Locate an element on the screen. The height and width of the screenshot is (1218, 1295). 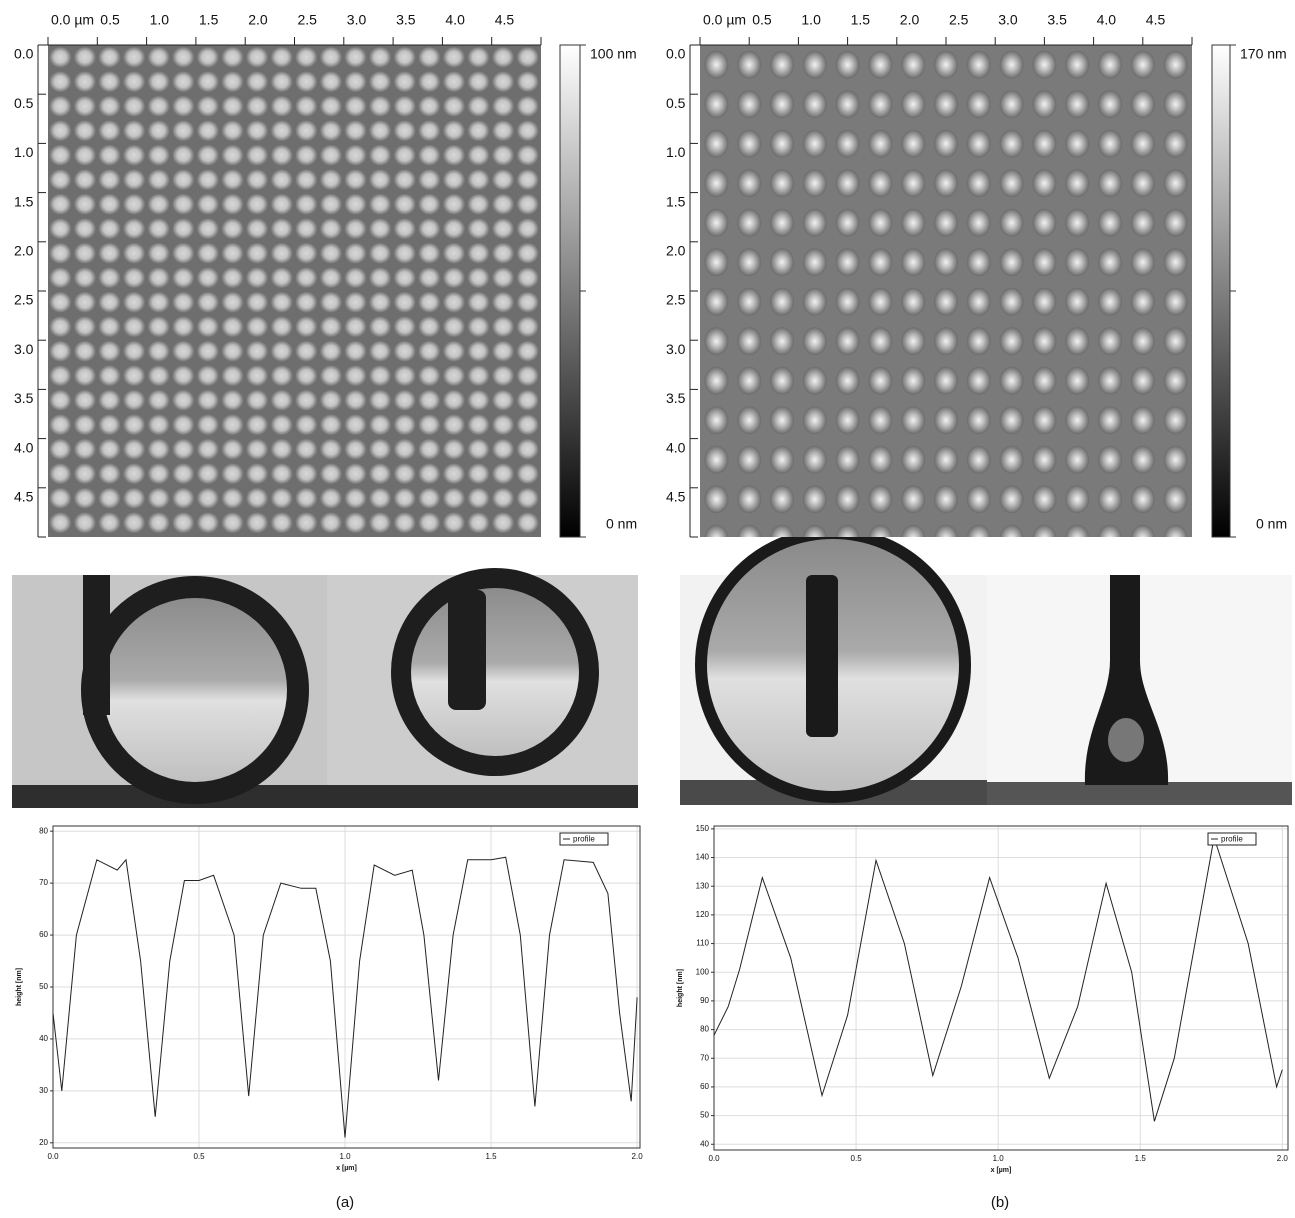
colorbar-label: 170 nm is located at coordinates (1263, 54).